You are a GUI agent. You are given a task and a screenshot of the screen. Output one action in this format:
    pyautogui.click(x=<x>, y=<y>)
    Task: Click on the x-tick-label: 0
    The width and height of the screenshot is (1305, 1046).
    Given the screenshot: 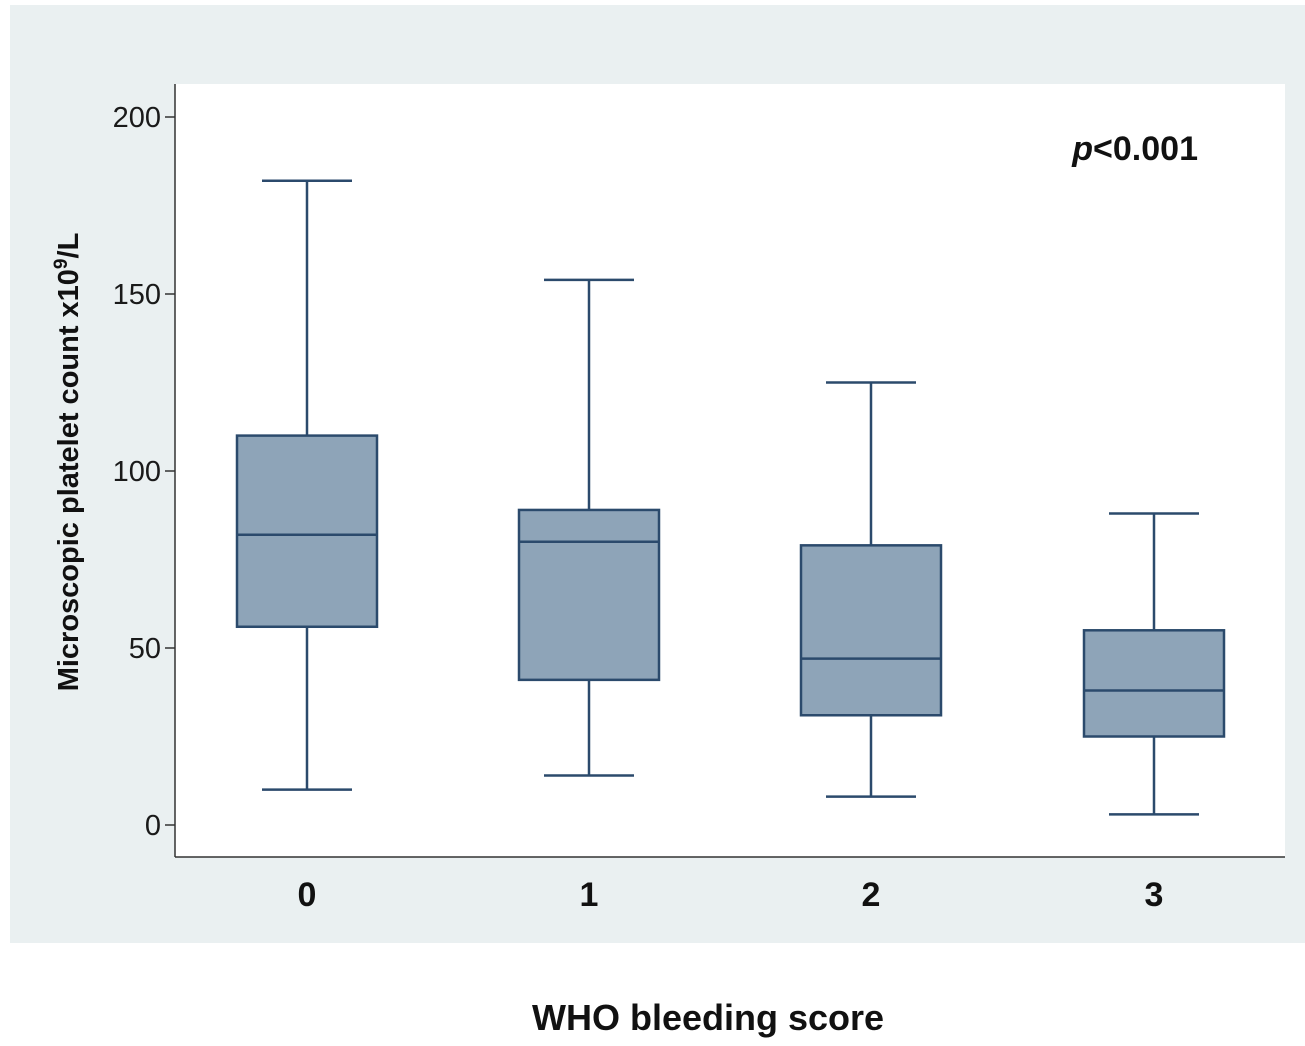 What is the action you would take?
    pyautogui.click(x=307, y=895)
    